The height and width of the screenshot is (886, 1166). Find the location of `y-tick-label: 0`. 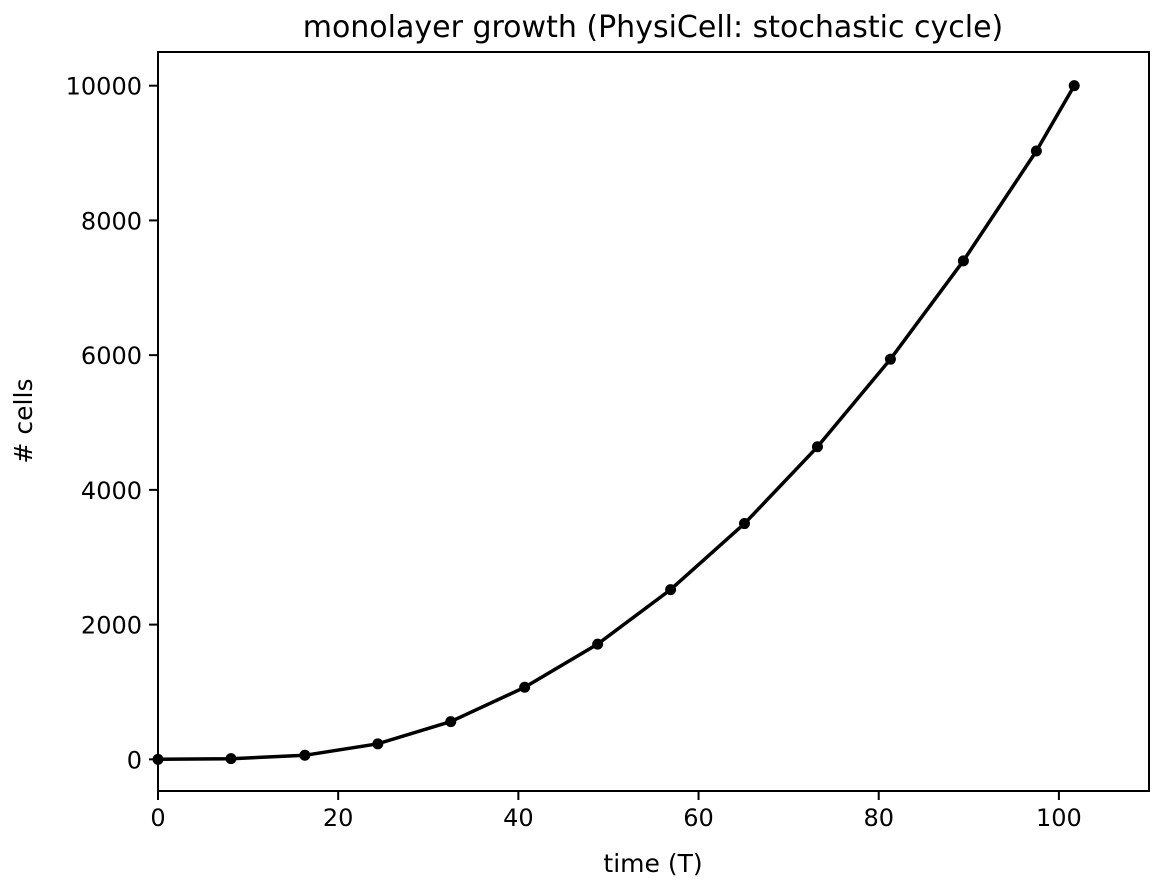

y-tick-label: 0 is located at coordinates (134, 760).